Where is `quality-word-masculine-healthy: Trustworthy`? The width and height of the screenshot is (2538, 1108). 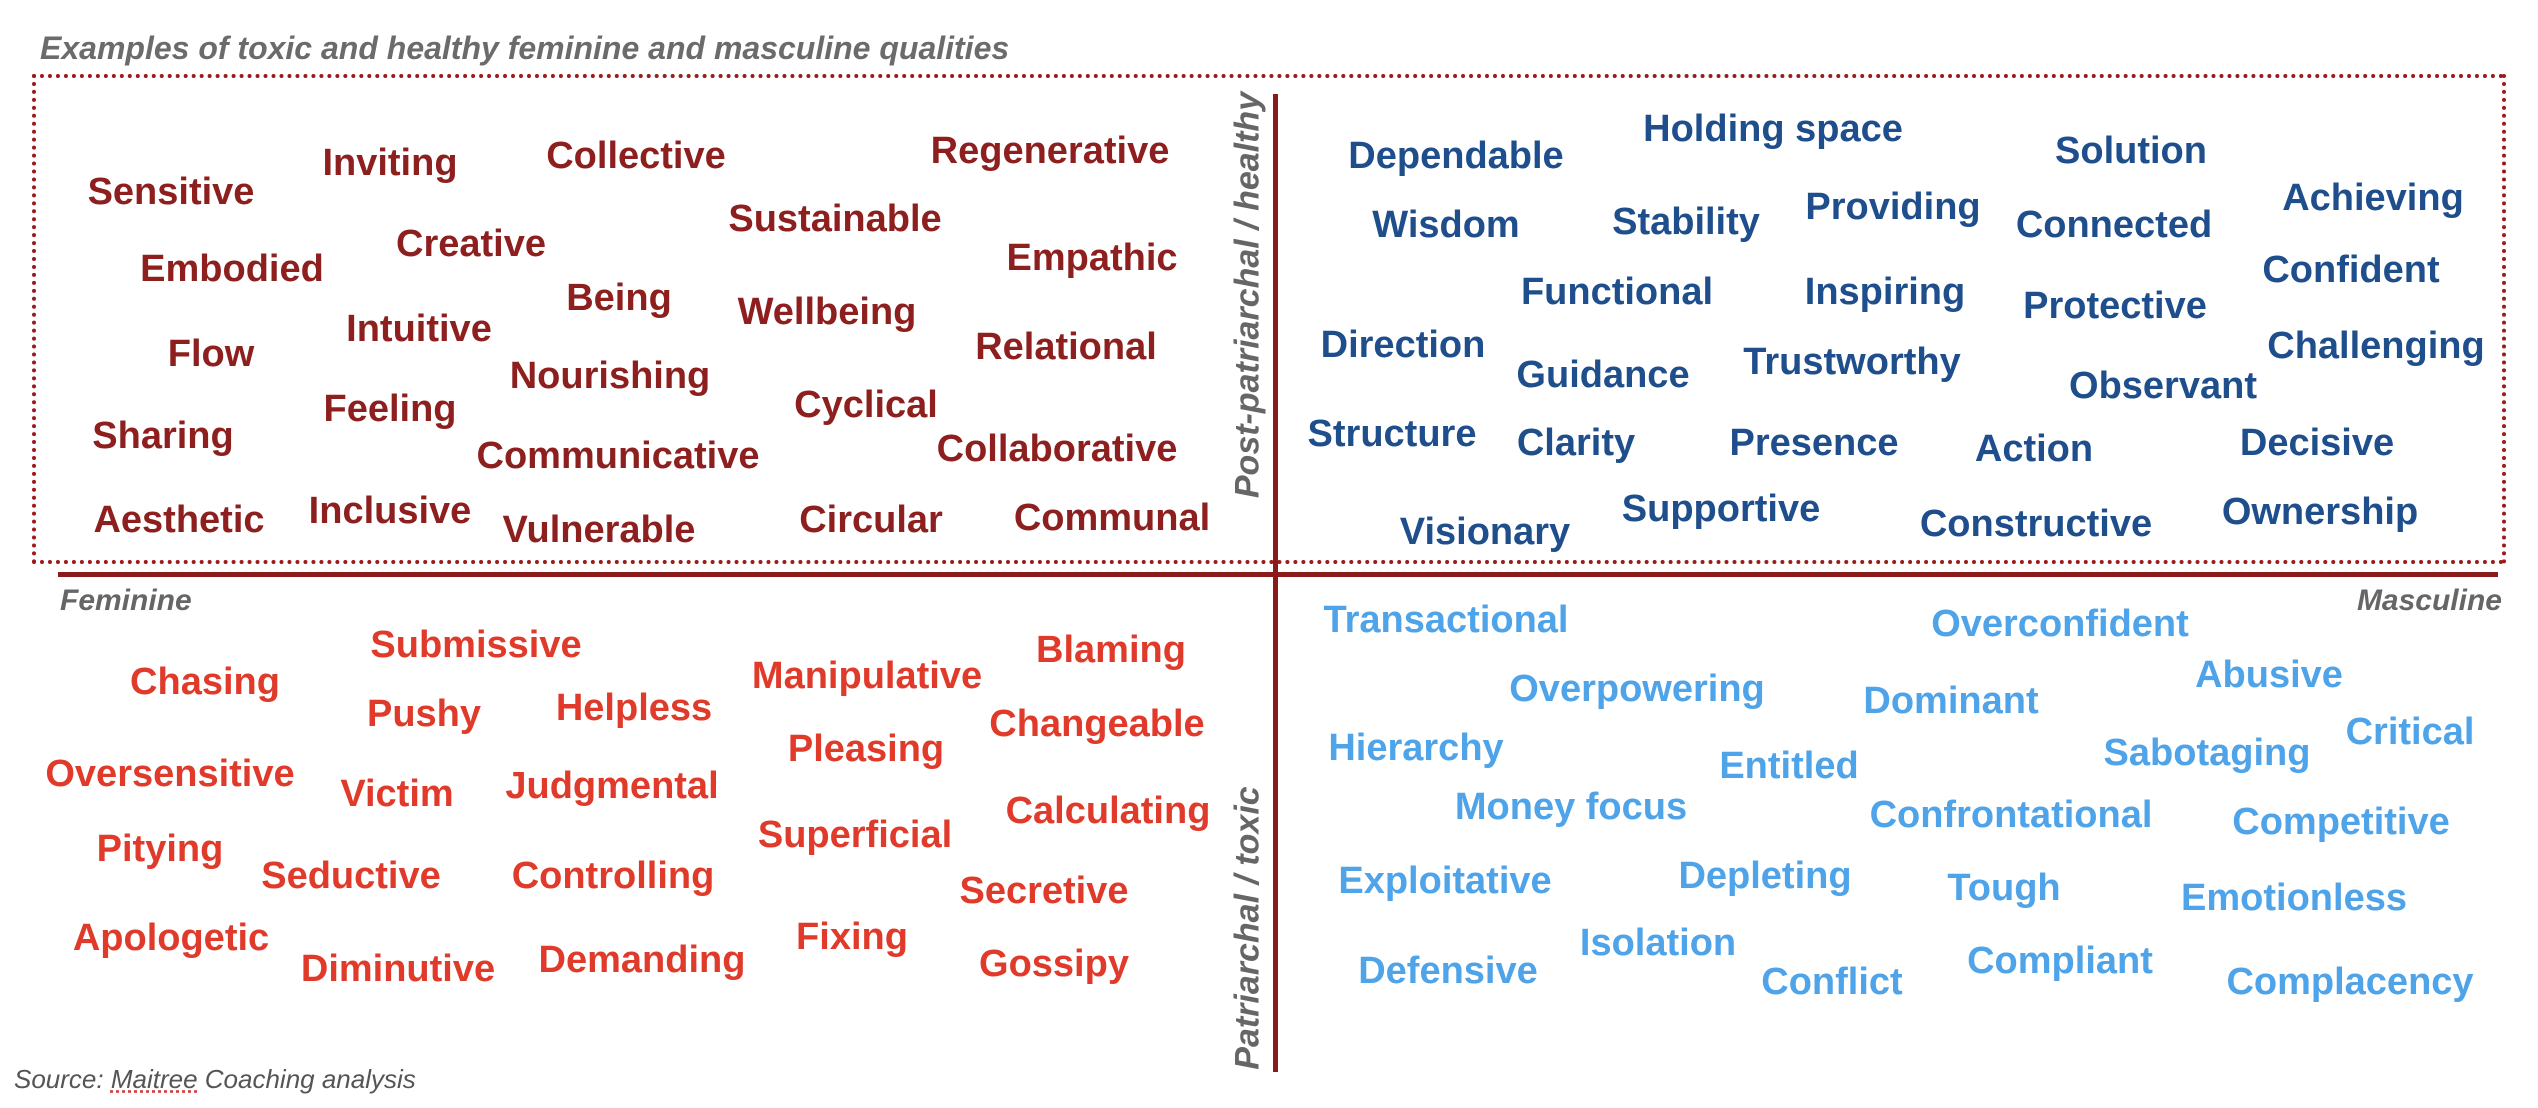
quality-word-masculine-healthy: Trustworthy is located at coordinates (1852, 362).